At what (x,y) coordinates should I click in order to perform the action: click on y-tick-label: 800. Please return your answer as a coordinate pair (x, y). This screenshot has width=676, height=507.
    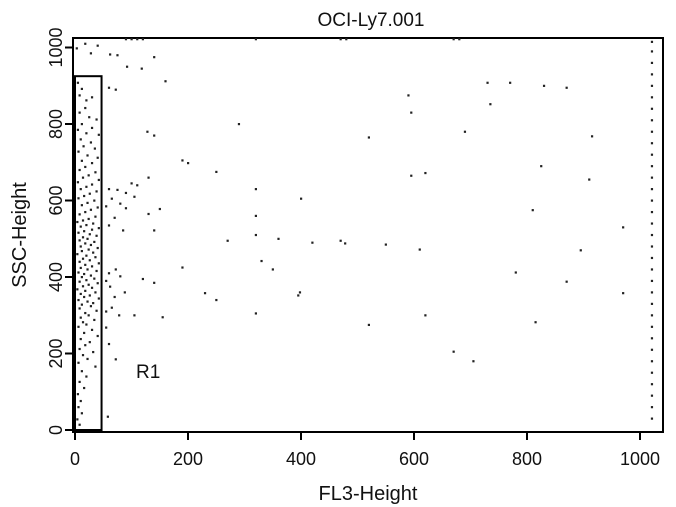
    Looking at the image, I should click on (56, 124).